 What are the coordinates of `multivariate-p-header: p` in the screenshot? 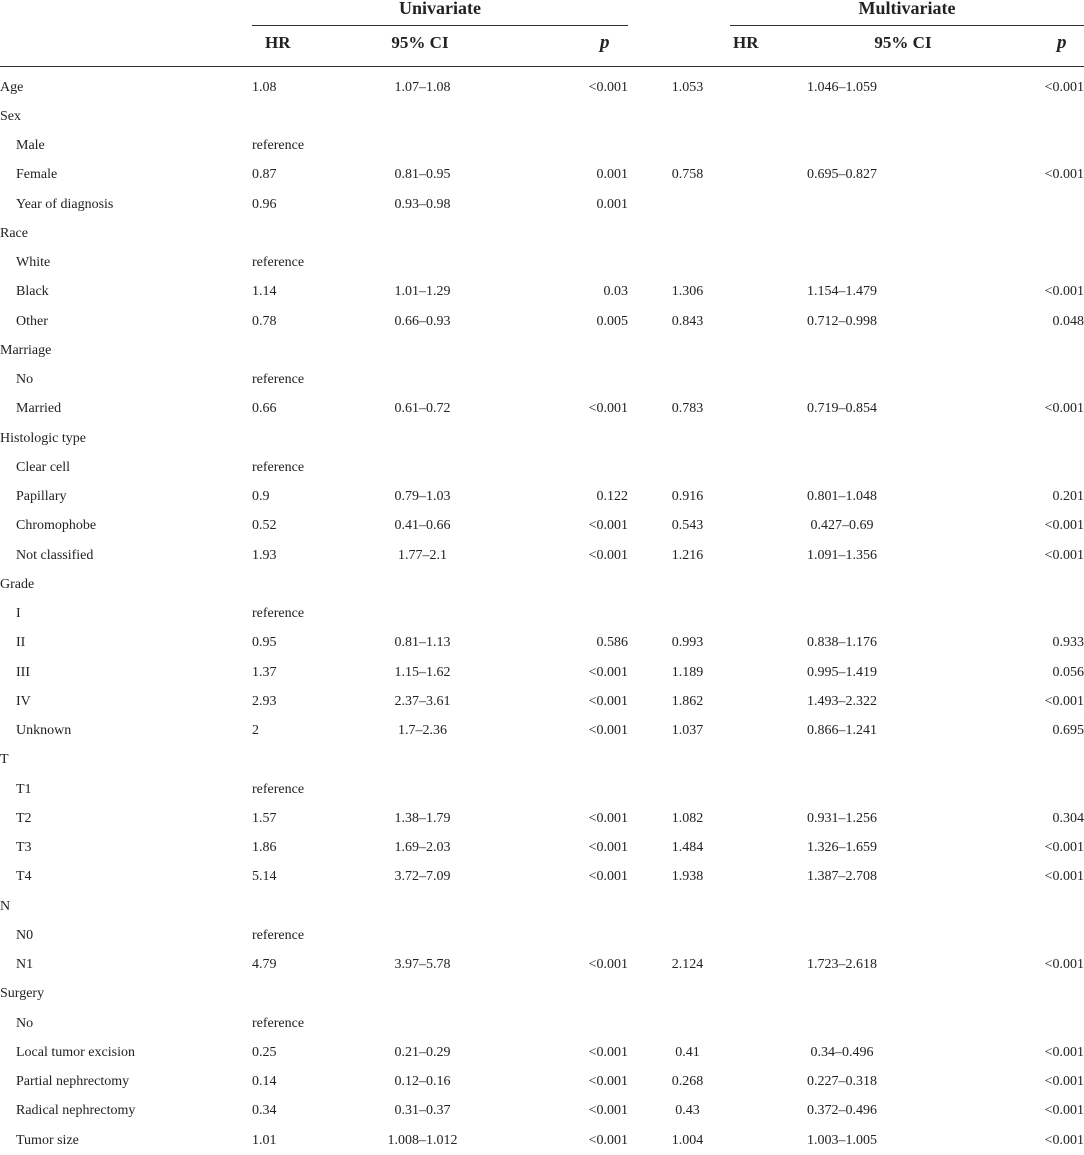 It's located at (1062, 42).